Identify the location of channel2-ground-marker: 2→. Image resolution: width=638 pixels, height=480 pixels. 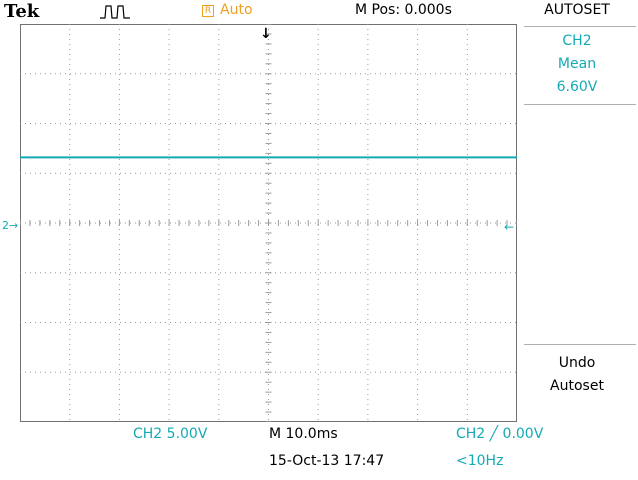
(10, 225).